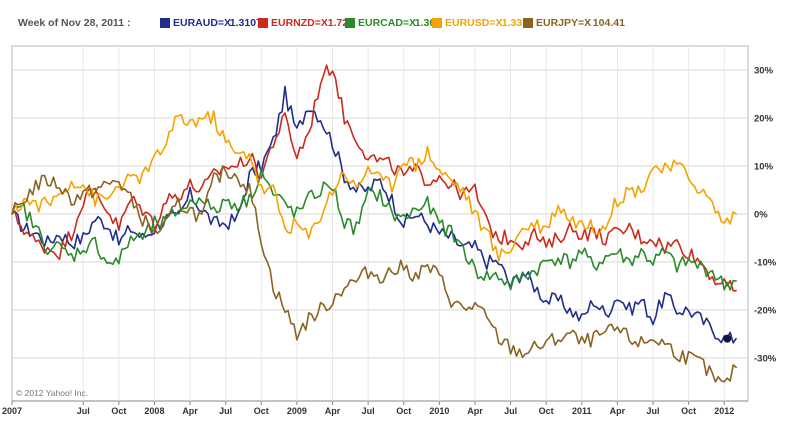 The width and height of the screenshot is (802, 421). What do you see at coordinates (425, 23) in the screenshot?
I see `legend-series-value: 1.36` at bounding box center [425, 23].